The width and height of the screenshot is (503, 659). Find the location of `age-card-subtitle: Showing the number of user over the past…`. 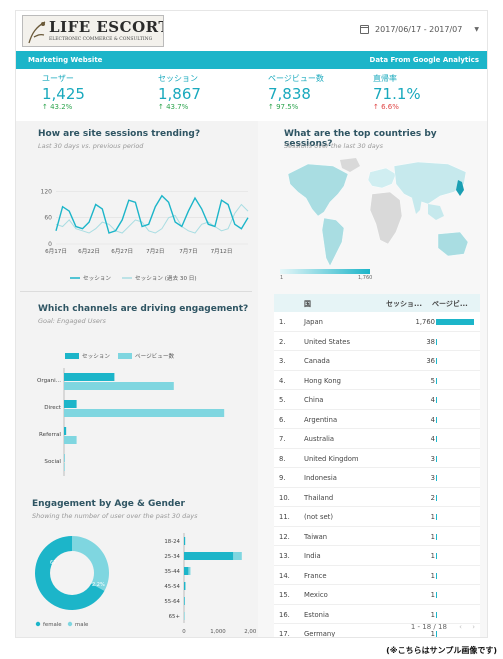

age-card-subtitle: Showing the number of user over the past… is located at coordinates (115, 516).